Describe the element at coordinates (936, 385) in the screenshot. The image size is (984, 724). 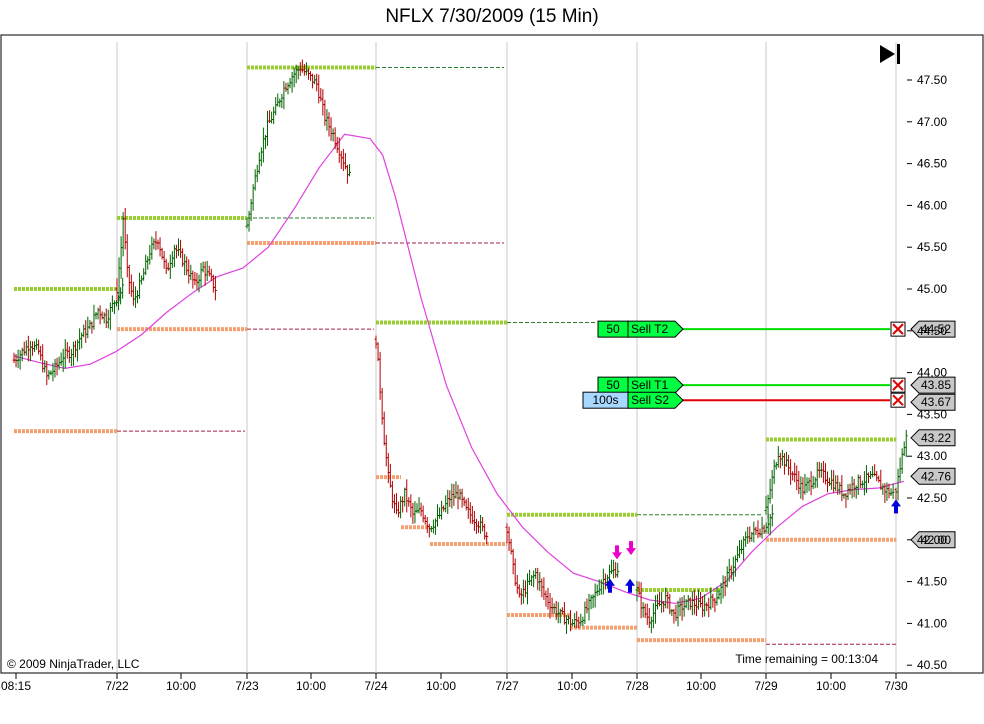
I see `price-tag-label: 43.85` at that location.